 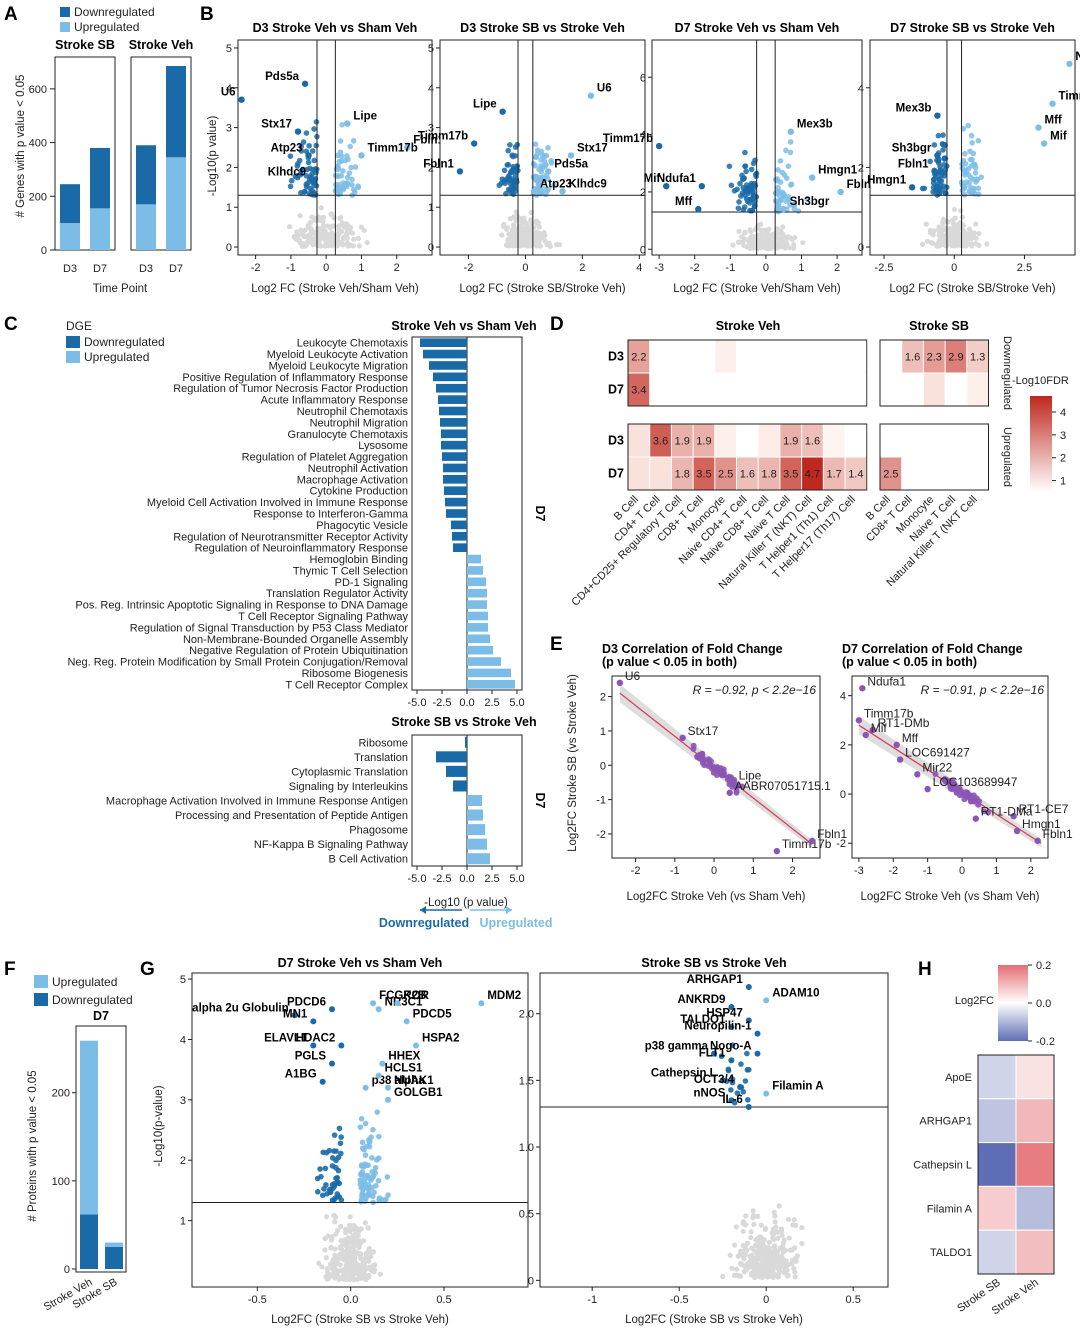 I want to click on e-gene-label: Mff, so click(x=910, y=738).